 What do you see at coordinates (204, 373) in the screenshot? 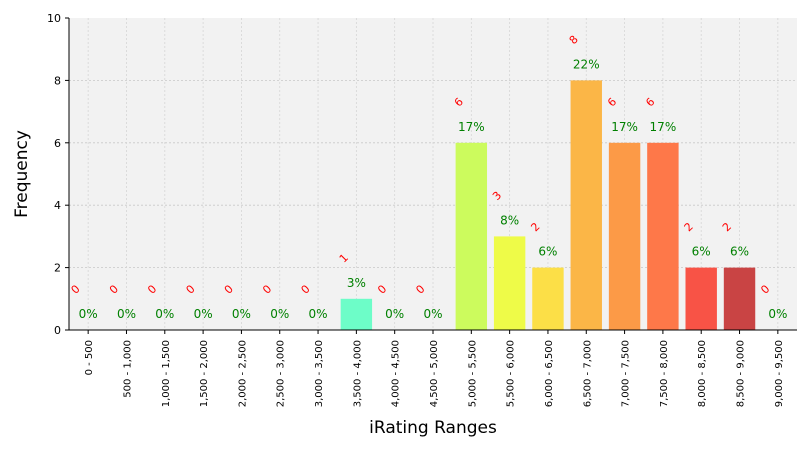
I see `x-tick-label: 1,500 - 2,000` at bounding box center [204, 373].